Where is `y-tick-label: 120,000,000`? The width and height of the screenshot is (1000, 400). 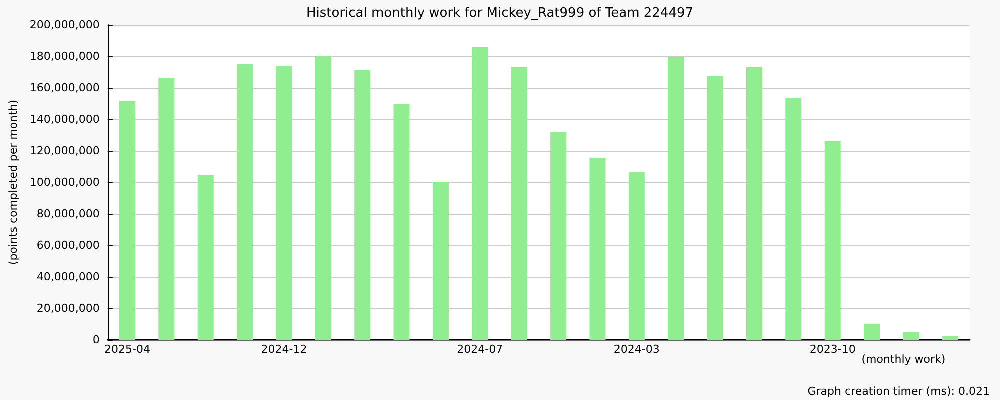 y-tick-label: 120,000,000 is located at coordinates (65, 151).